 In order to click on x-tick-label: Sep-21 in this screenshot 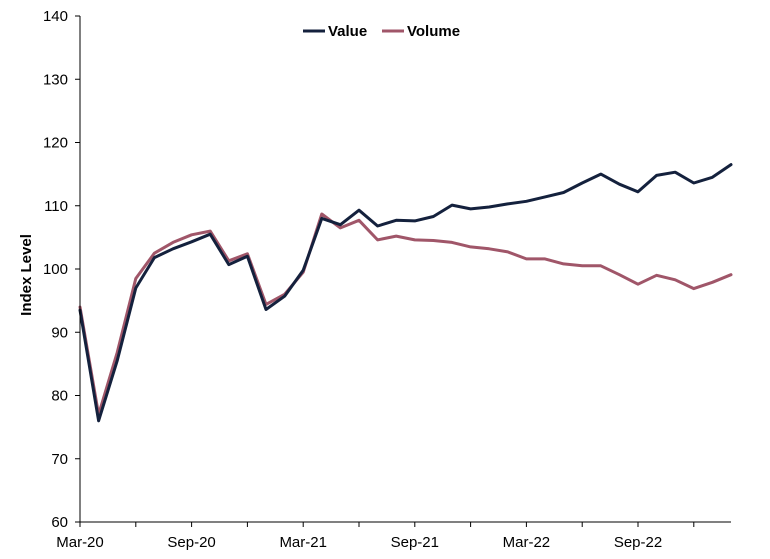, I will do `click(415, 542)`.